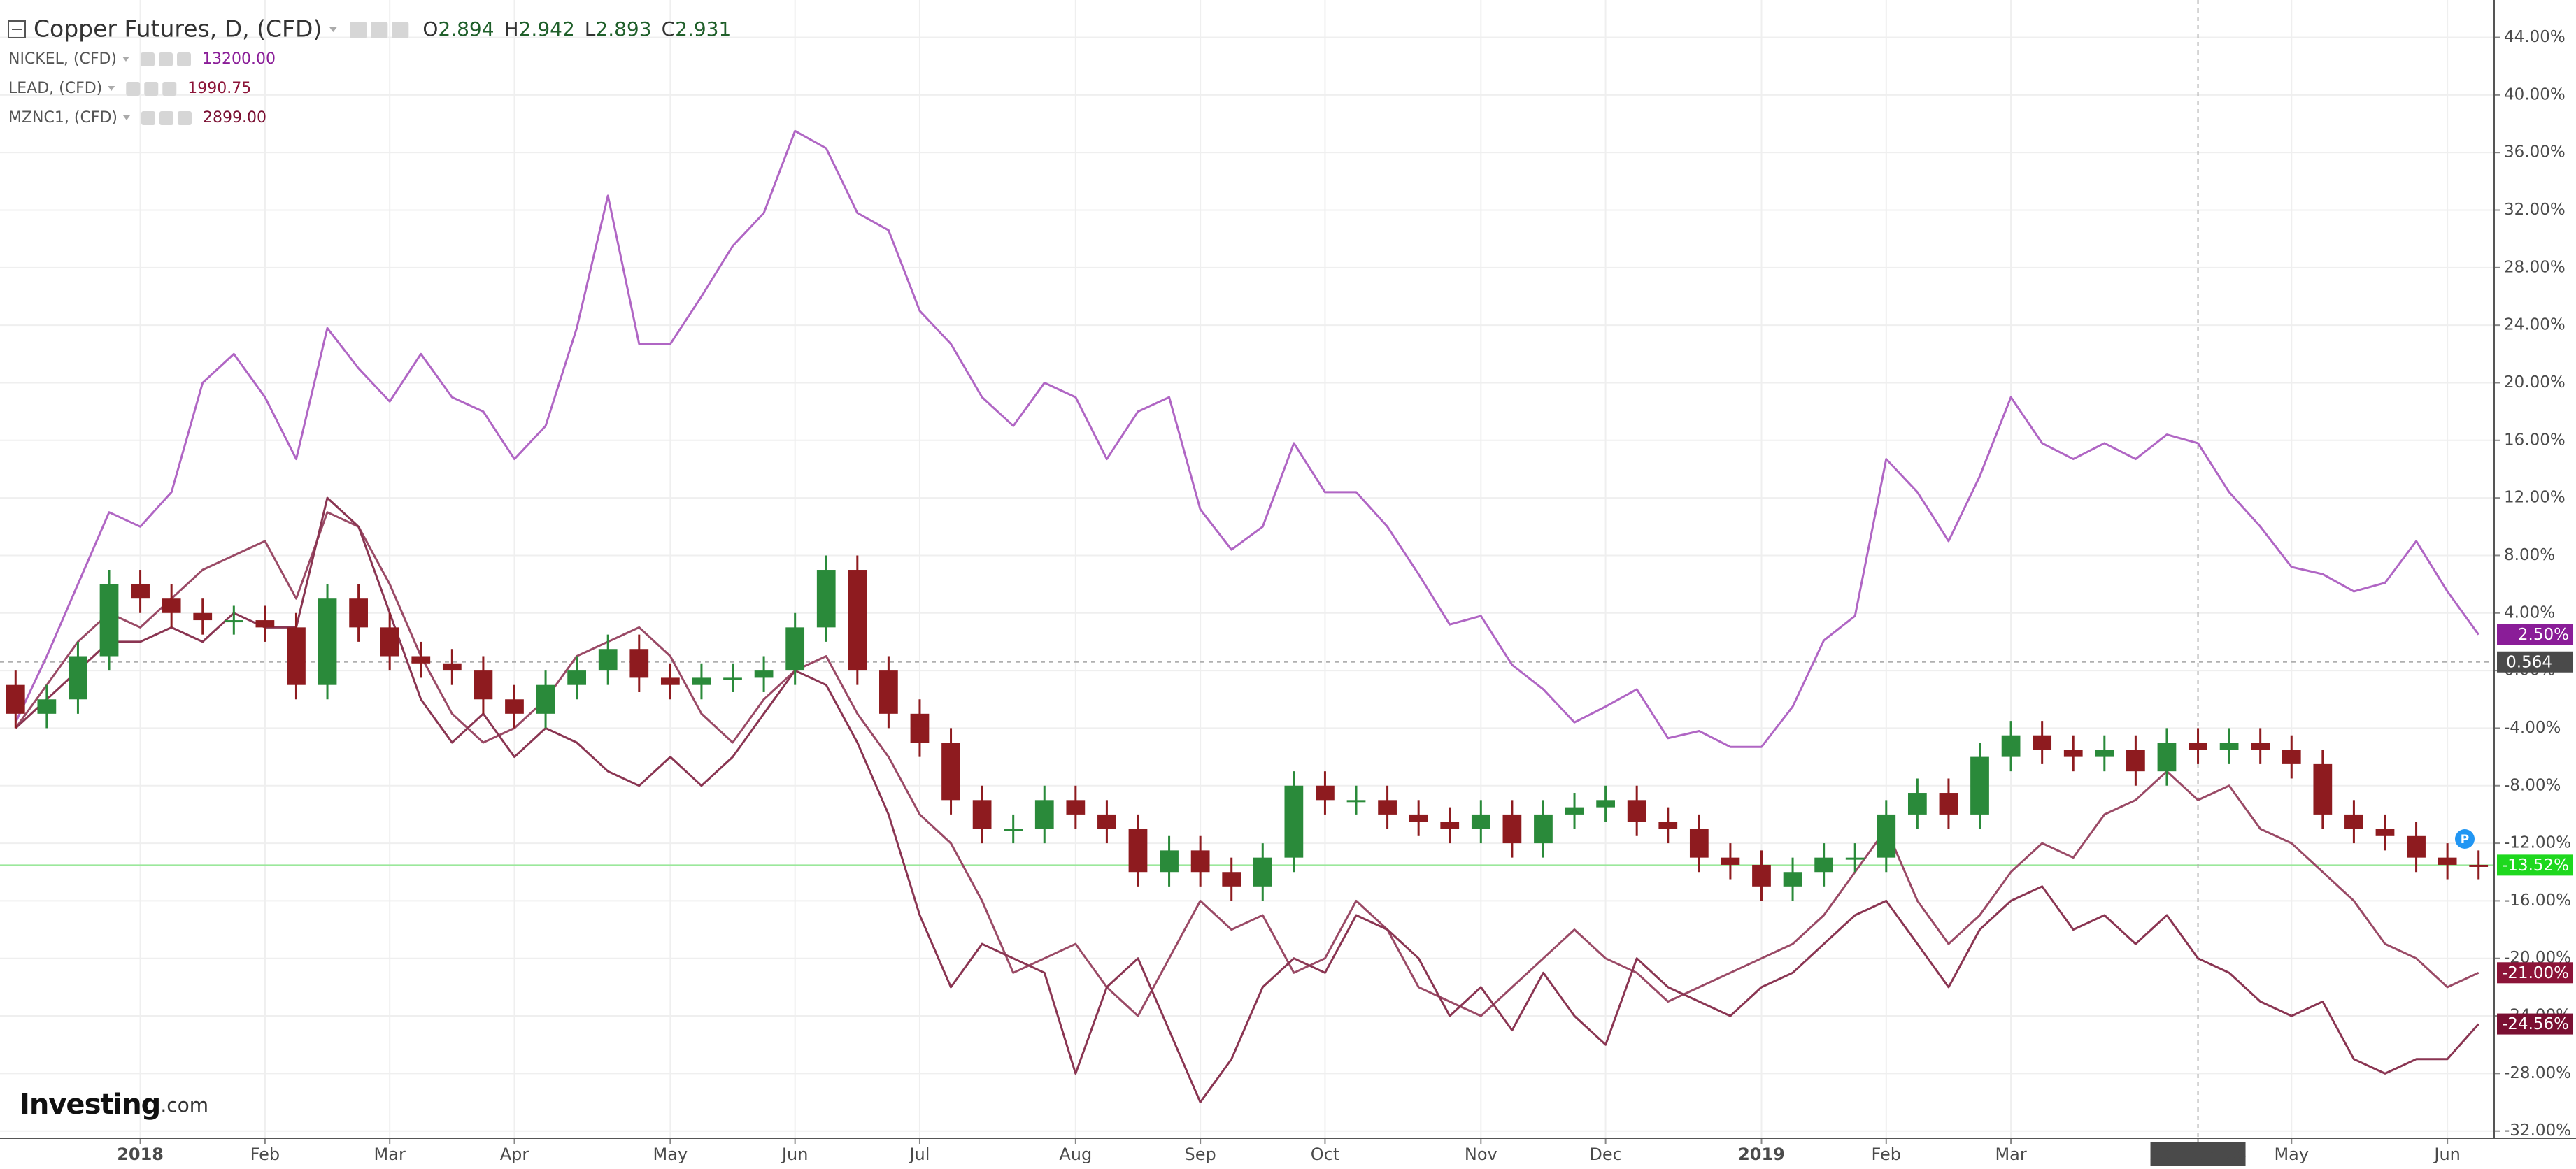 The image size is (2576, 1169). I want to click on logo-suffix: .com, so click(184, 1105).